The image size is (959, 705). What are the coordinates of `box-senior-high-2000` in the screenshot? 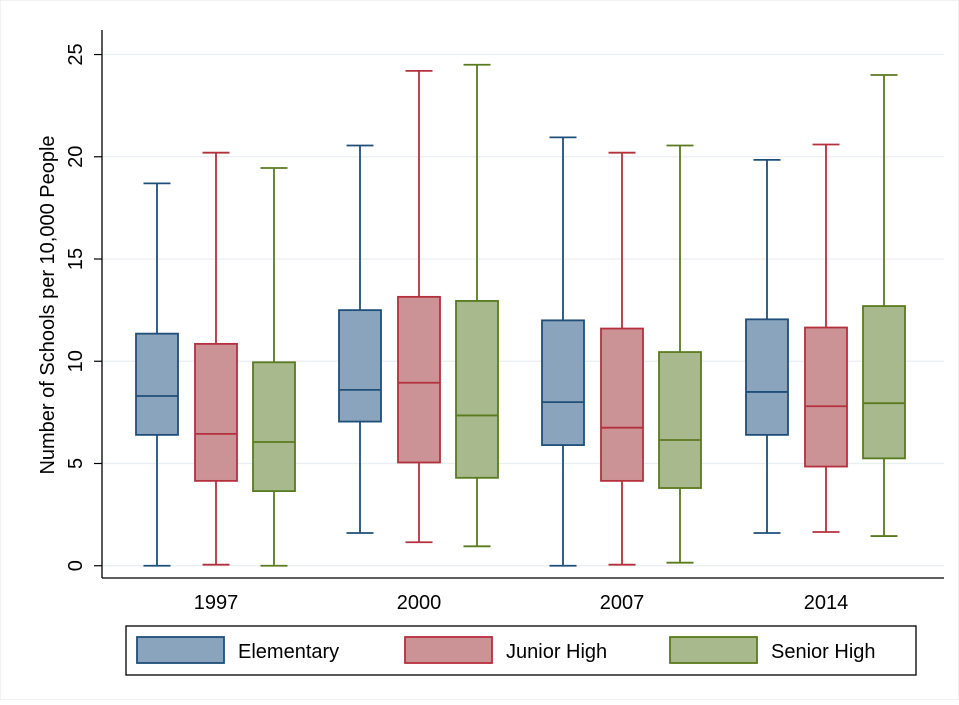 It's located at (477, 305).